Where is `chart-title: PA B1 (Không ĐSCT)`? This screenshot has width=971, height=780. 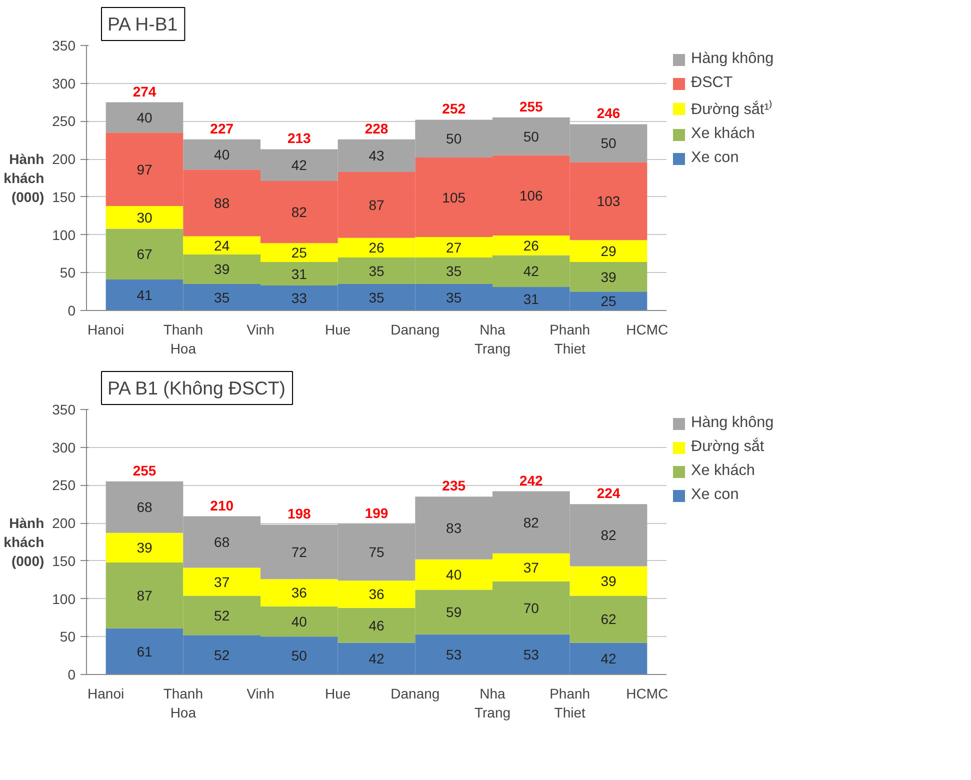
chart-title: PA B1 (Không ĐSCT) is located at coordinates (197, 388).